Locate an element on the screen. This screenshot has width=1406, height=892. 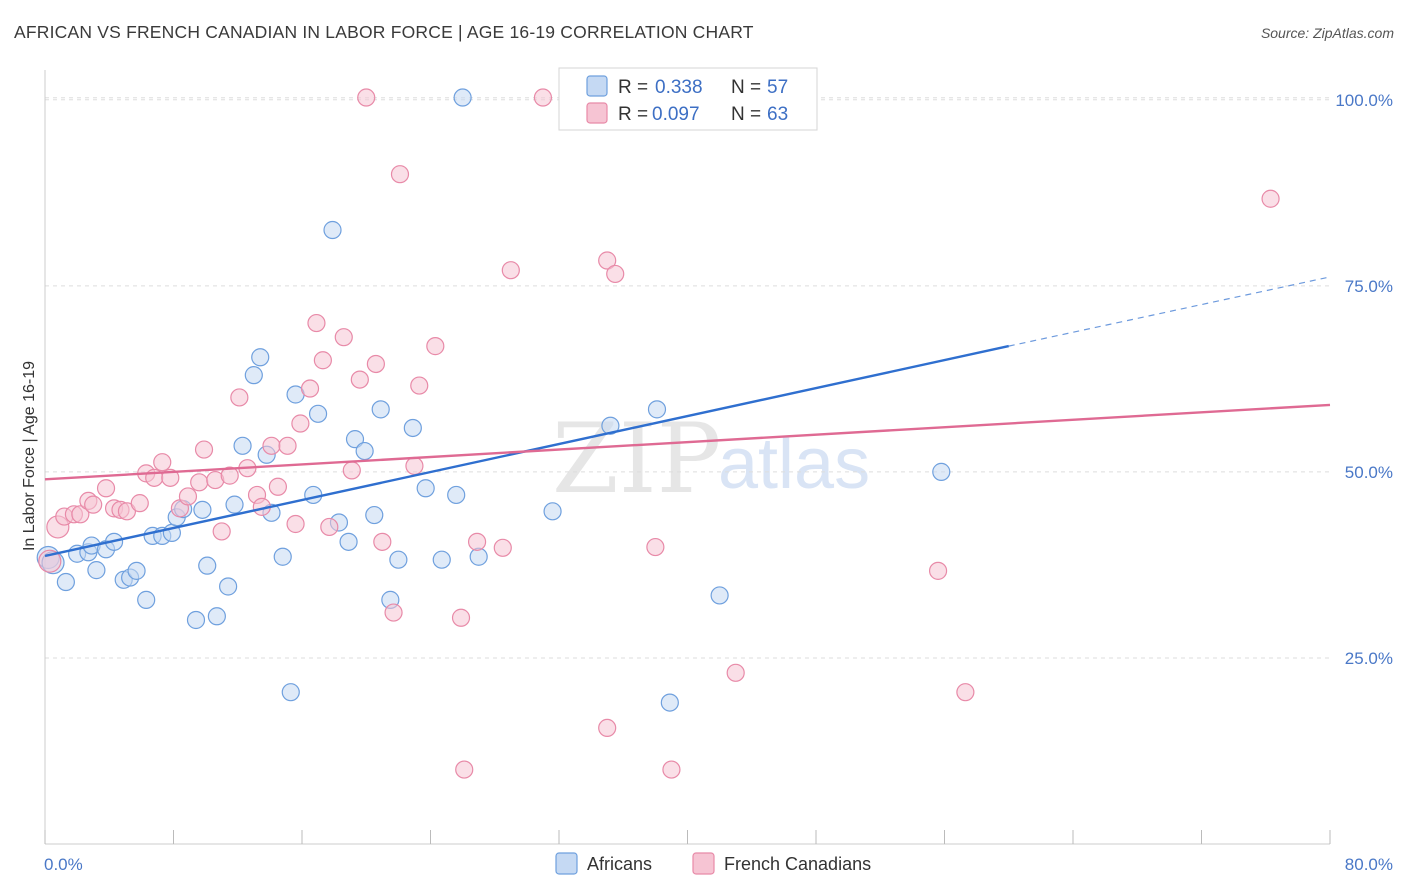
trend-line-french-canadians is located at coordinates (687, 442).